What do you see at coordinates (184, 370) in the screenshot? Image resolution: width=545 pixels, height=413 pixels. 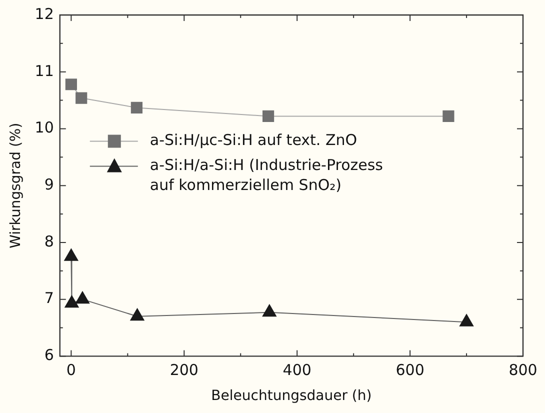 I see `x-tick-label: 200` at bounding box center [184, 370].